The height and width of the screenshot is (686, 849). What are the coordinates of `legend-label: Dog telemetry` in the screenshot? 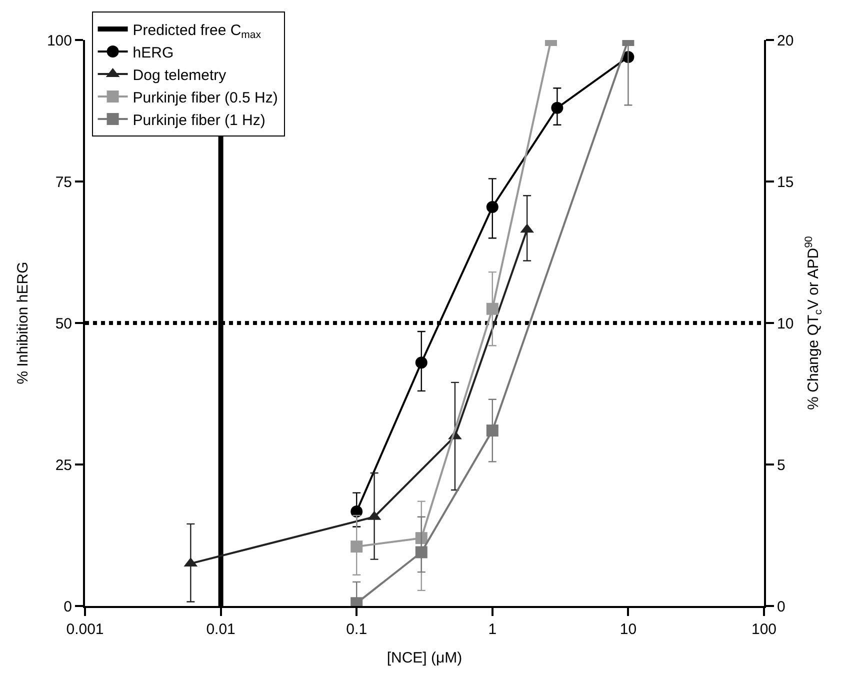 It's located at (179, 75).